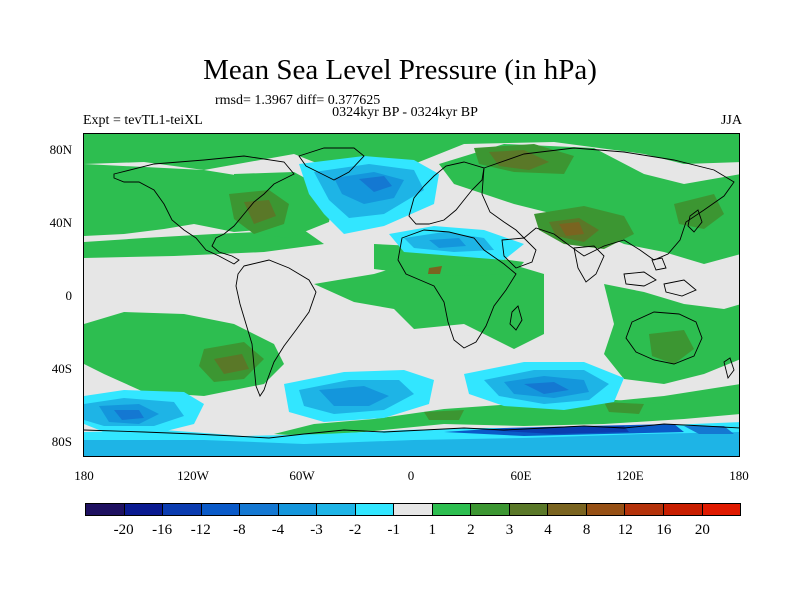 This screenshot has width=800, height=600. I want to click on colorbar-label: 3, so click(509, 530).